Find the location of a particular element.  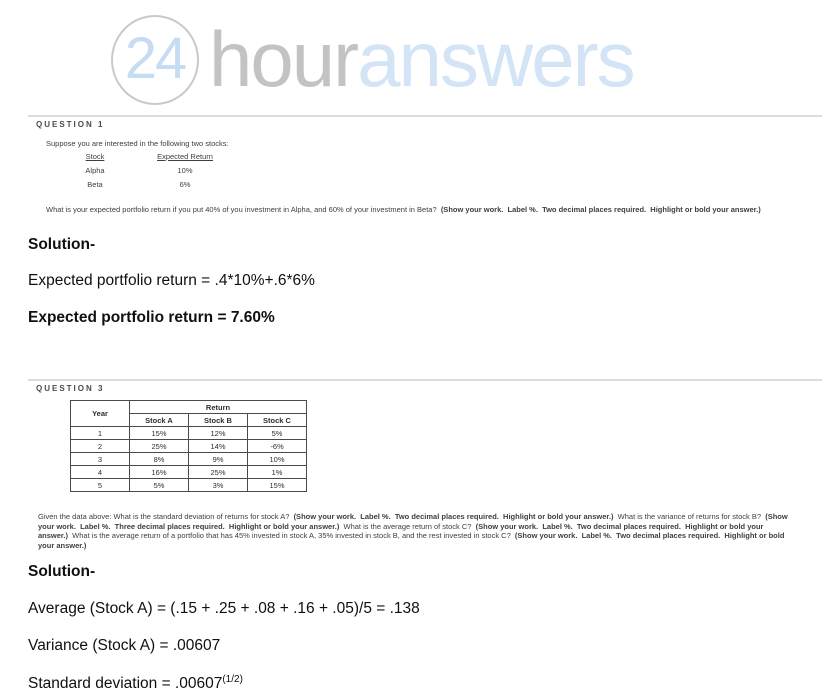

stock-return: 6% is located at coordinates (185, 184).